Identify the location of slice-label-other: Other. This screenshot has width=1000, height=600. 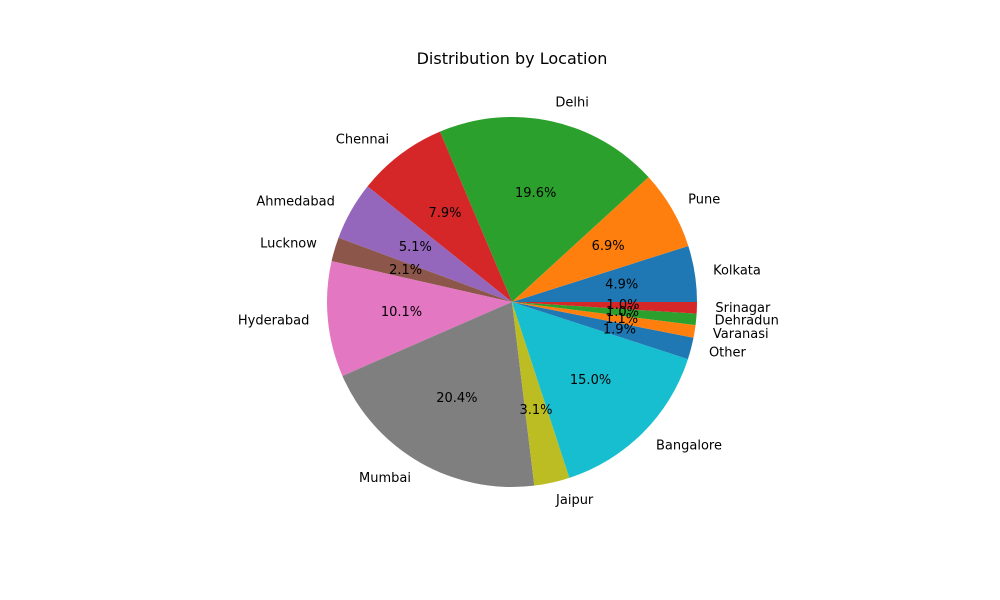
(728, 353).